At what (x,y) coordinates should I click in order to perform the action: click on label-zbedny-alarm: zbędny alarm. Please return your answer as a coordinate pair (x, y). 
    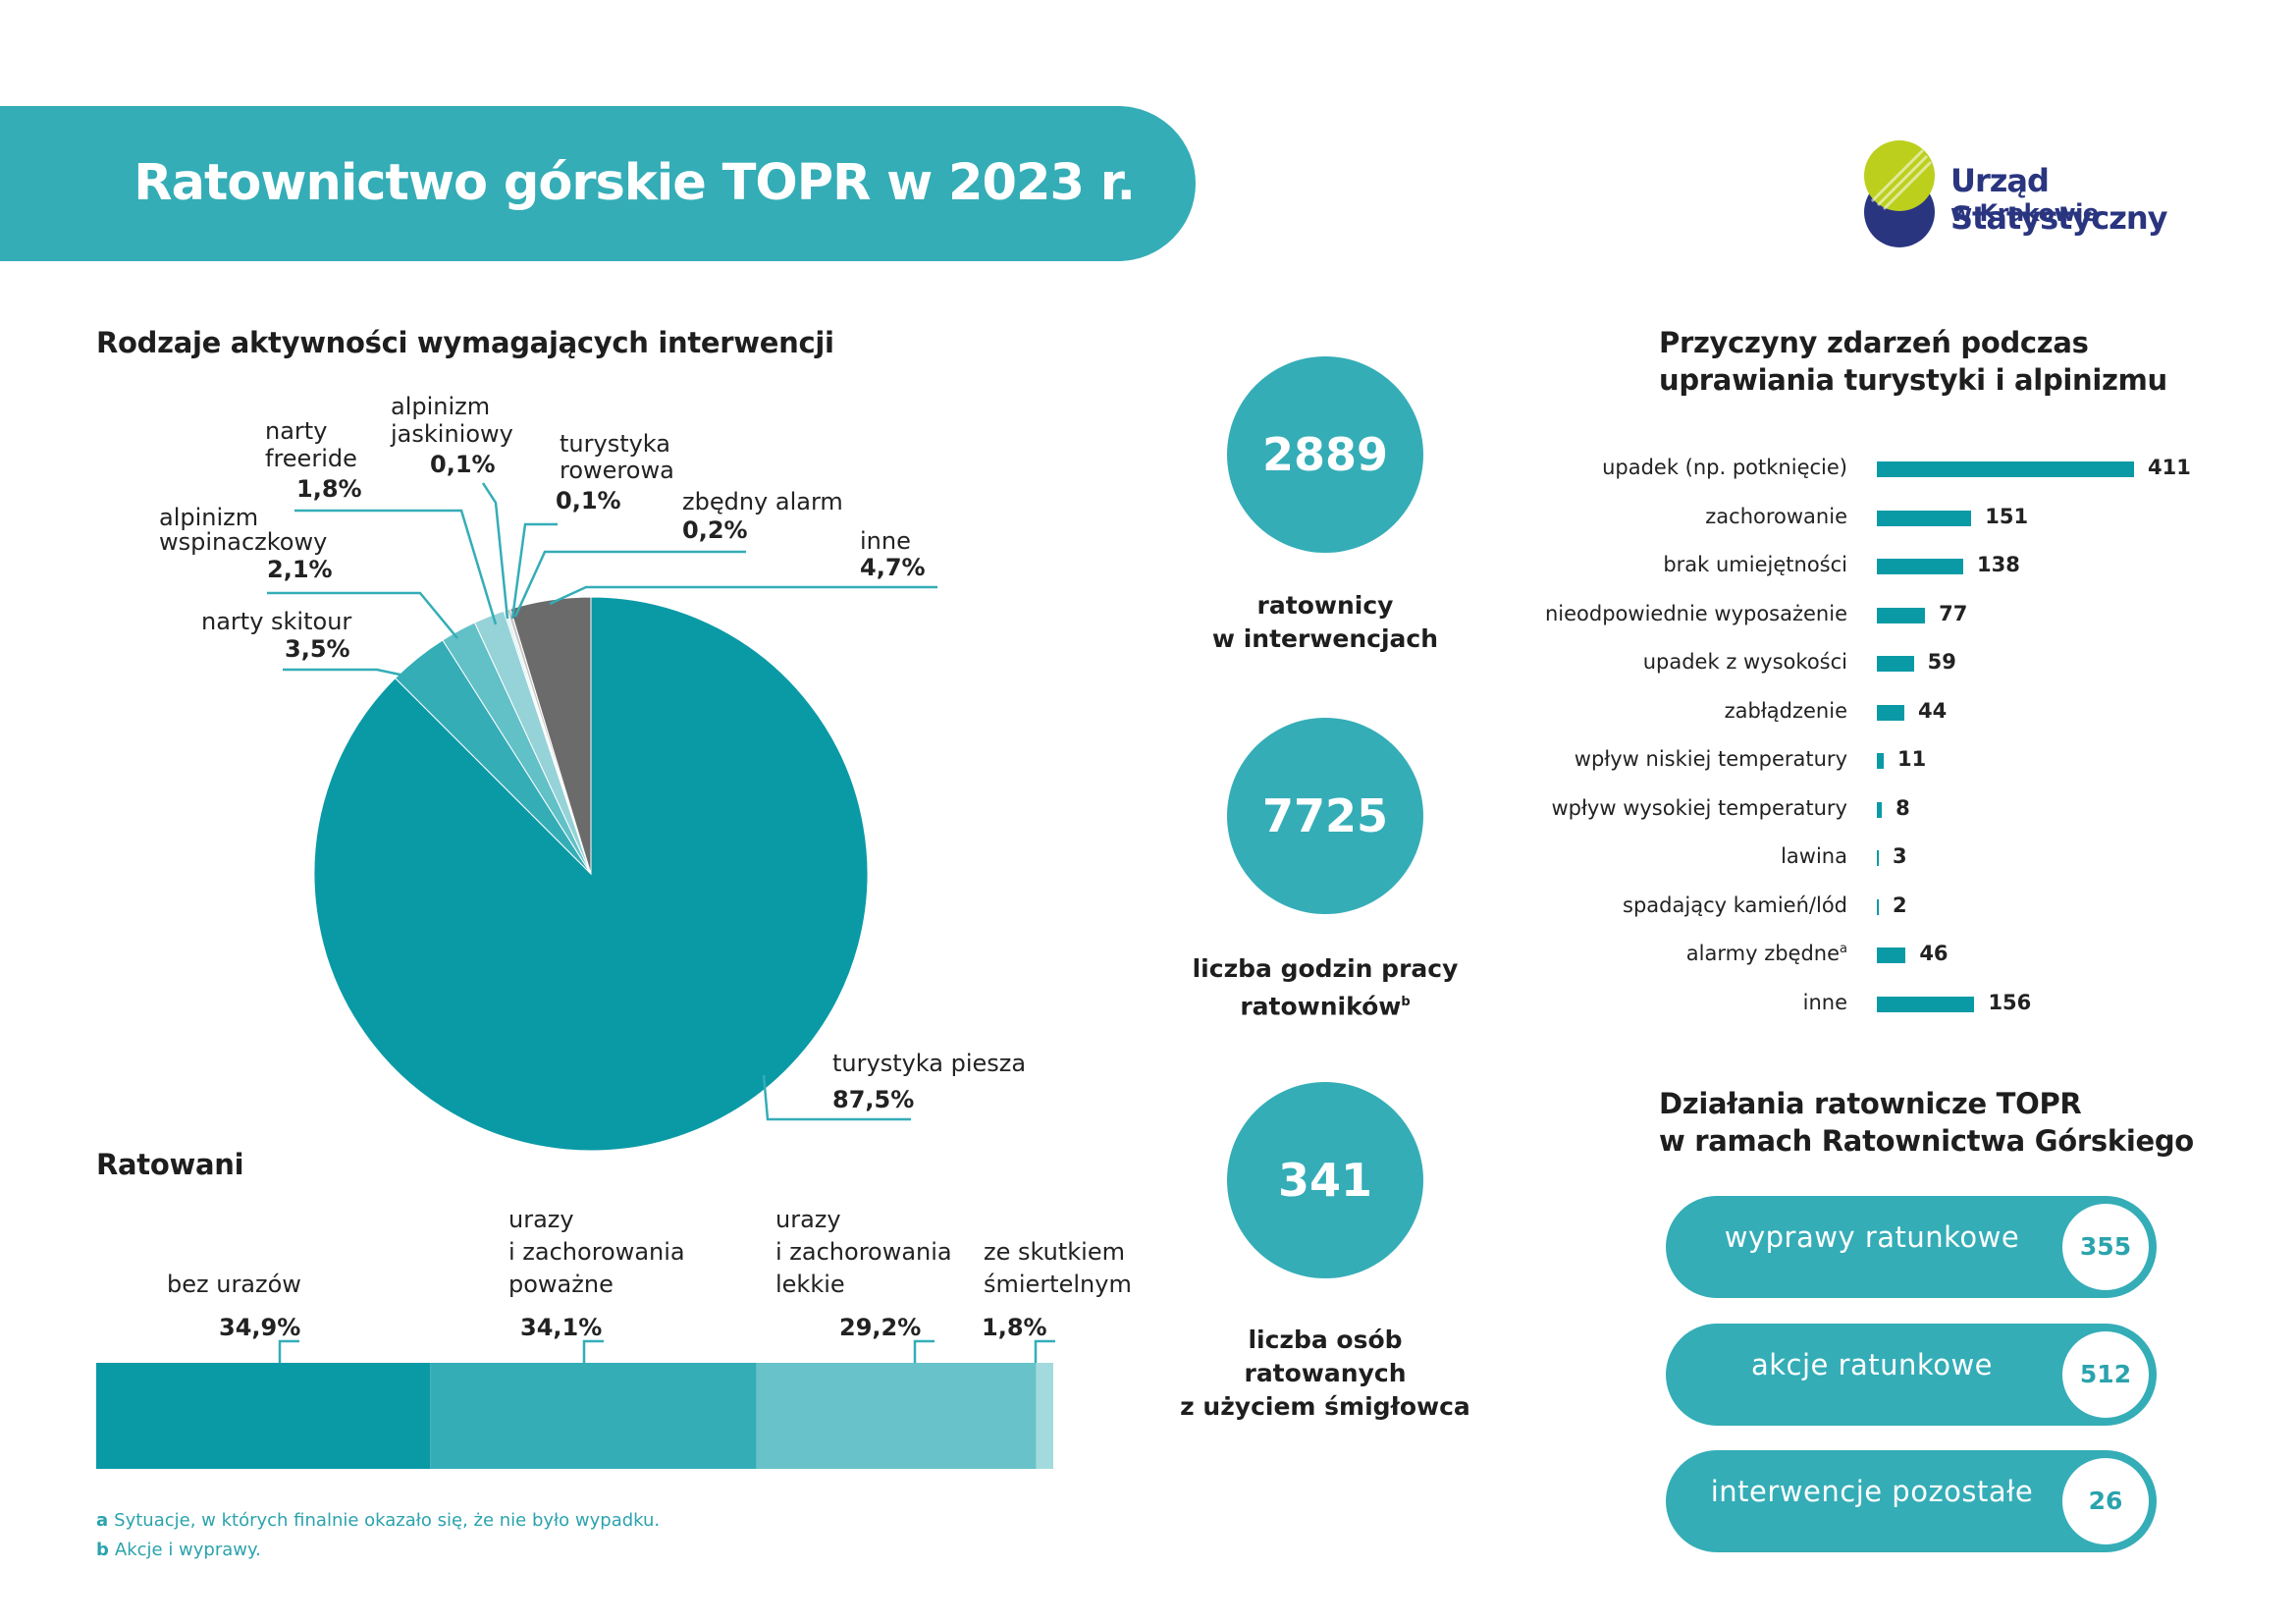
    Looking at the image, I should click on (762, 501).